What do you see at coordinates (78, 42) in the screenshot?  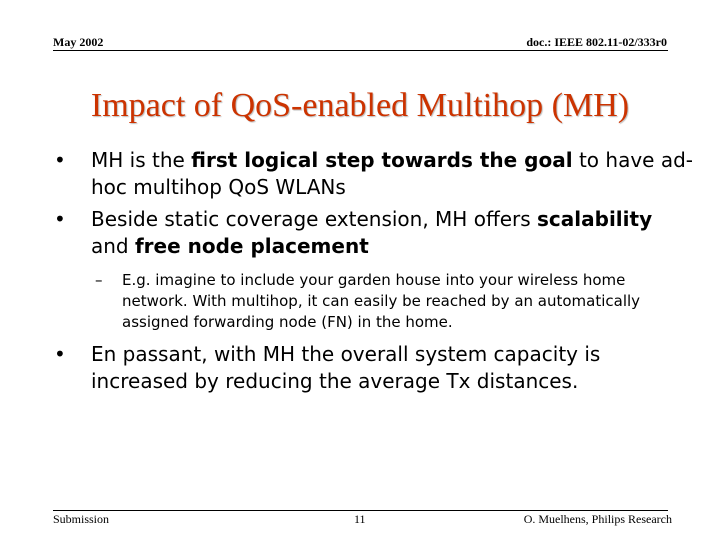 I see `header-date: May 2002` at bounding box center [78, 42].